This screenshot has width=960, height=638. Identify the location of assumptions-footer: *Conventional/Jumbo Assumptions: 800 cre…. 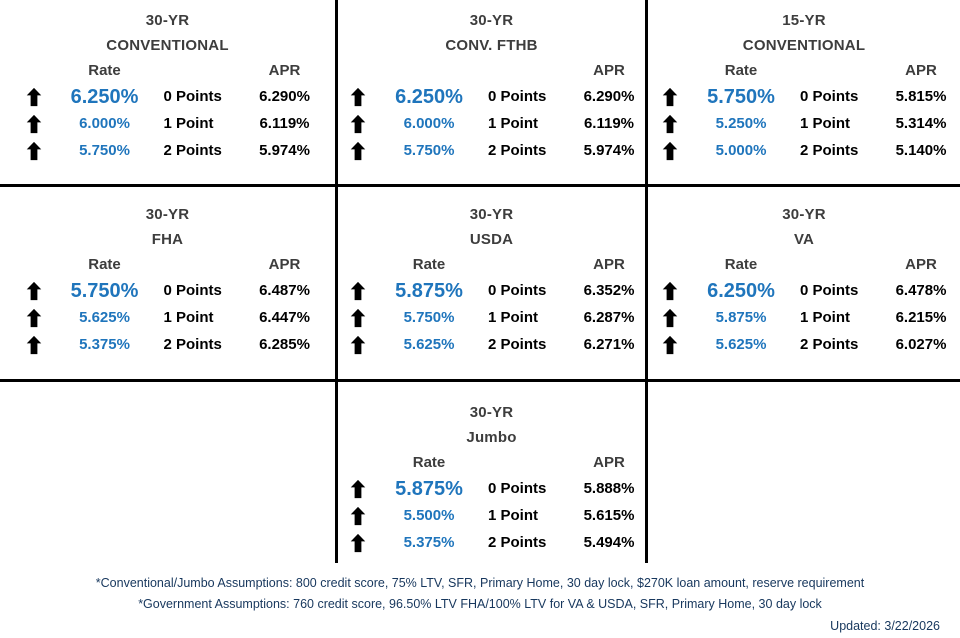
(480, 600).